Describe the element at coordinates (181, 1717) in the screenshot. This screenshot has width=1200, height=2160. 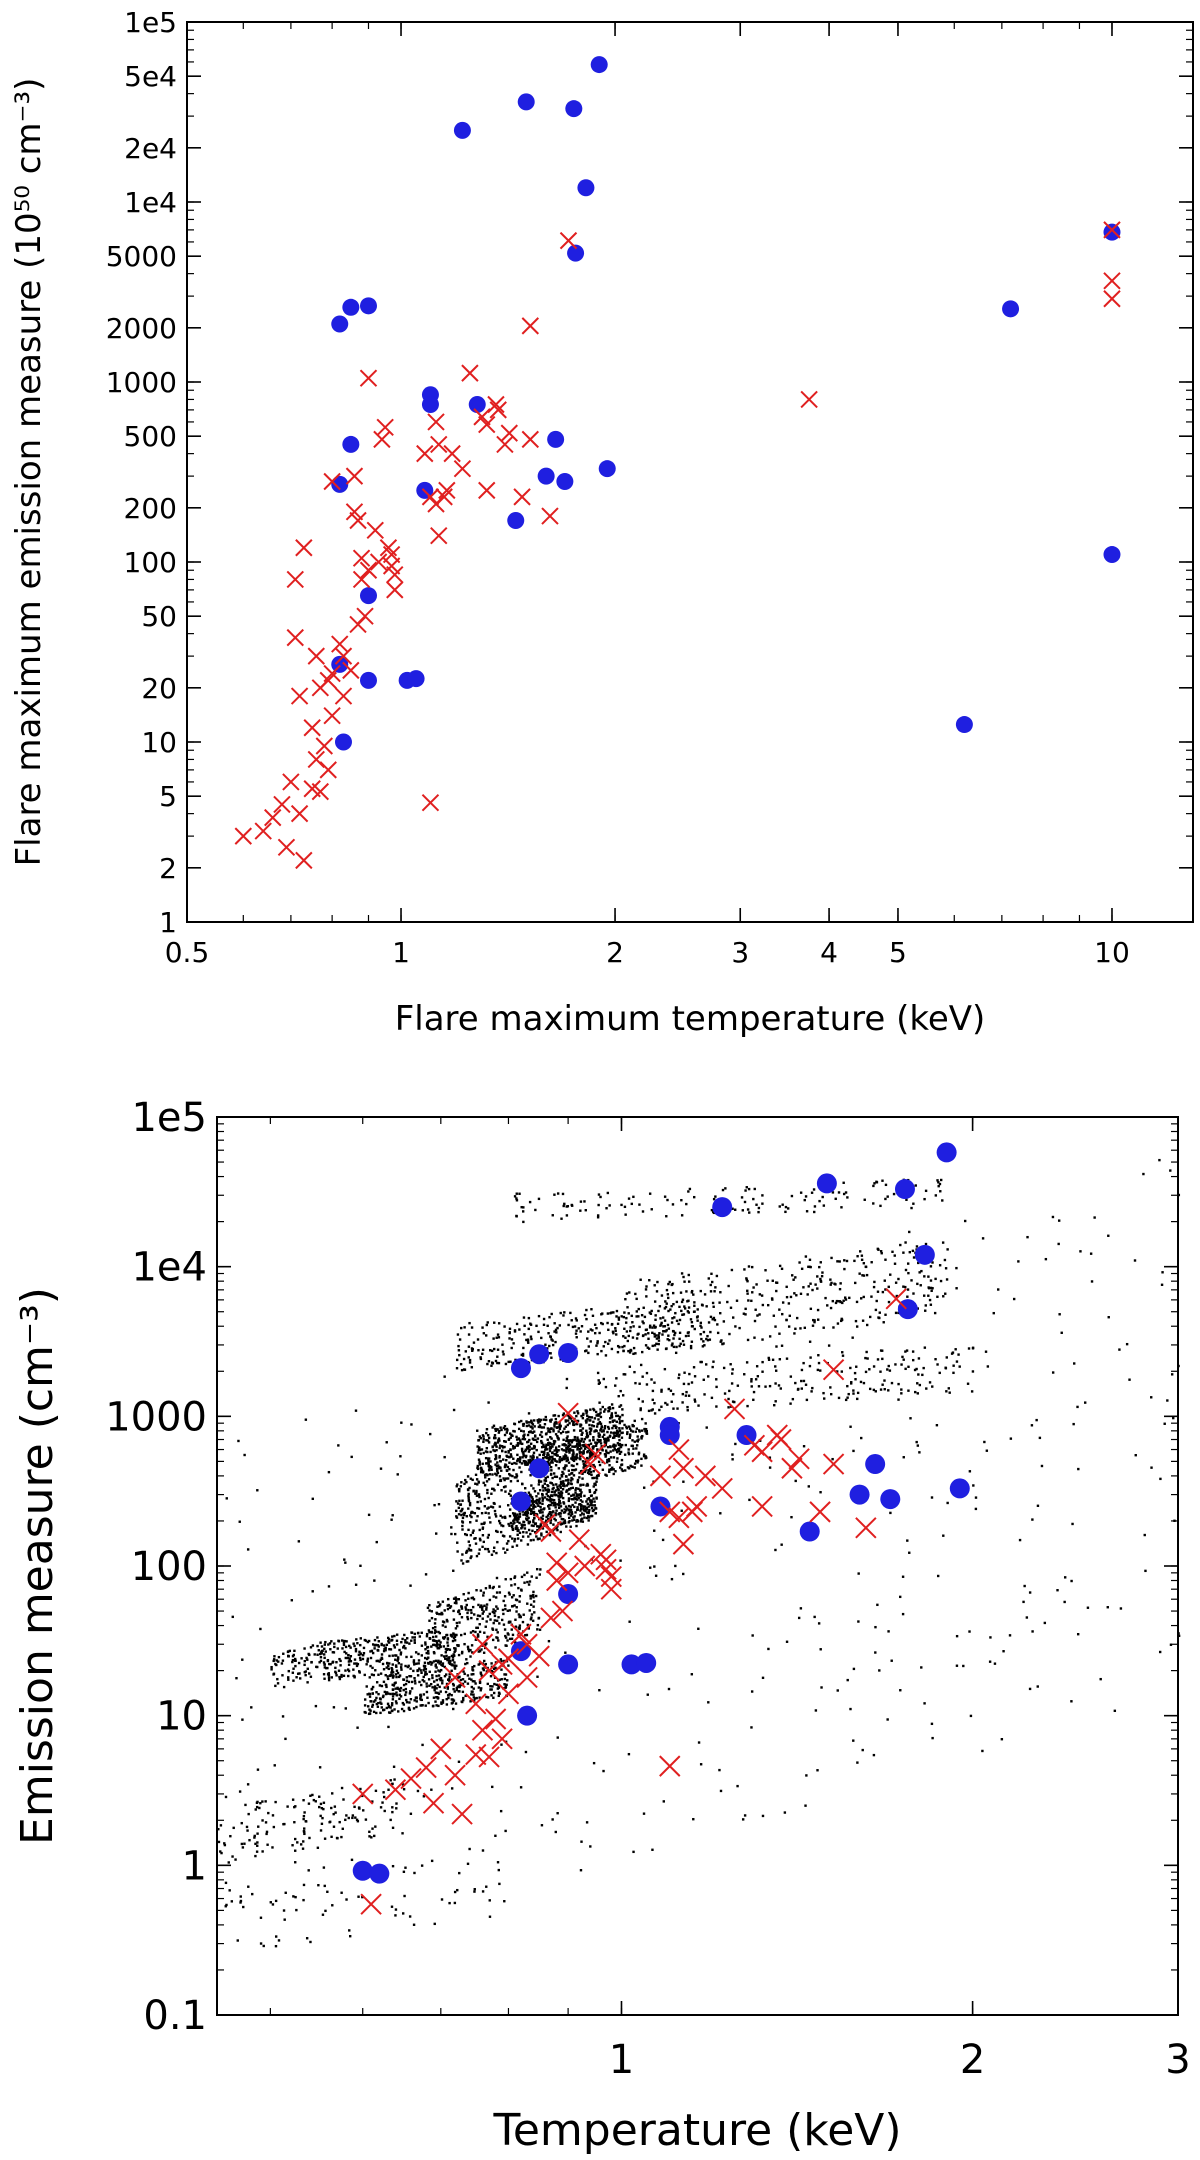
I see `bottom-y-tick-label: 10` at that location.